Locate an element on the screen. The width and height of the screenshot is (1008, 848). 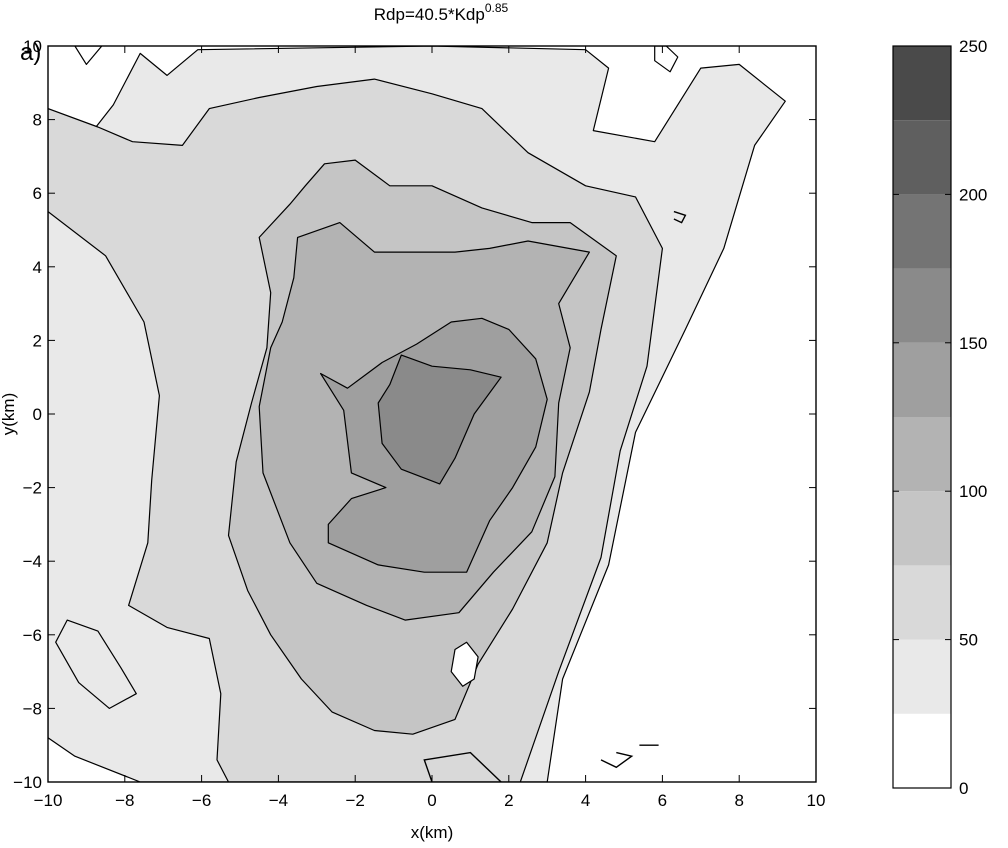
colorbar-tick-label: 150 is located at coordinates (973, 343).